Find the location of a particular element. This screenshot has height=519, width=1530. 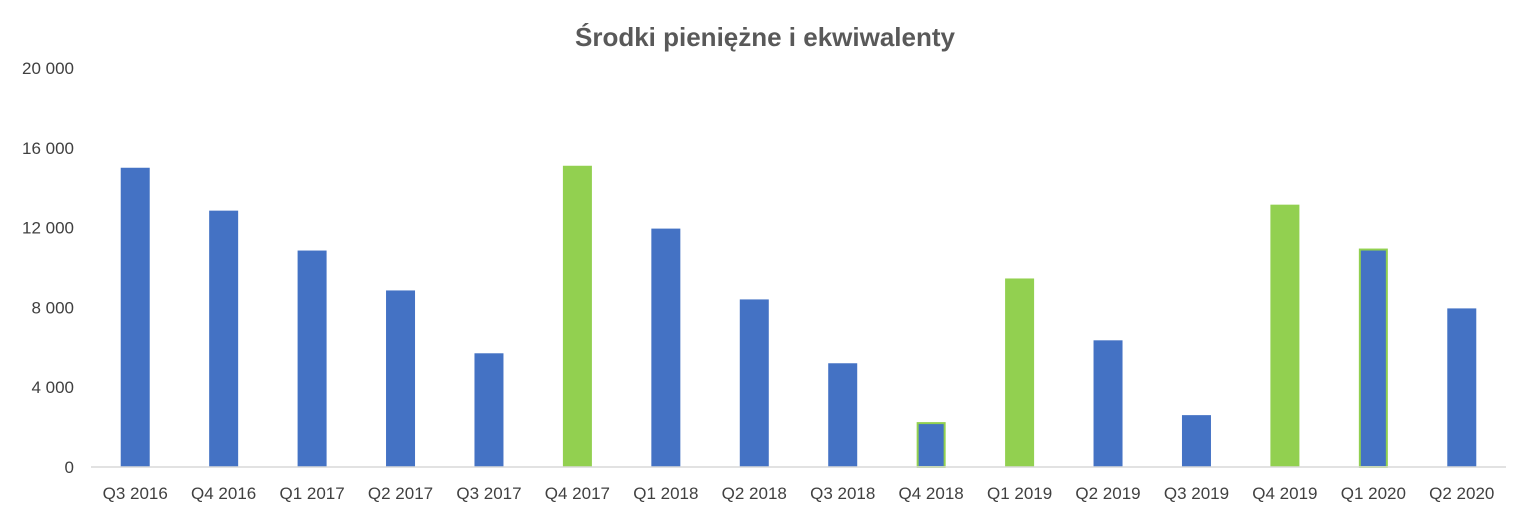

x-tick-label: Q2 2019 is located at coordinates (1107, 493).